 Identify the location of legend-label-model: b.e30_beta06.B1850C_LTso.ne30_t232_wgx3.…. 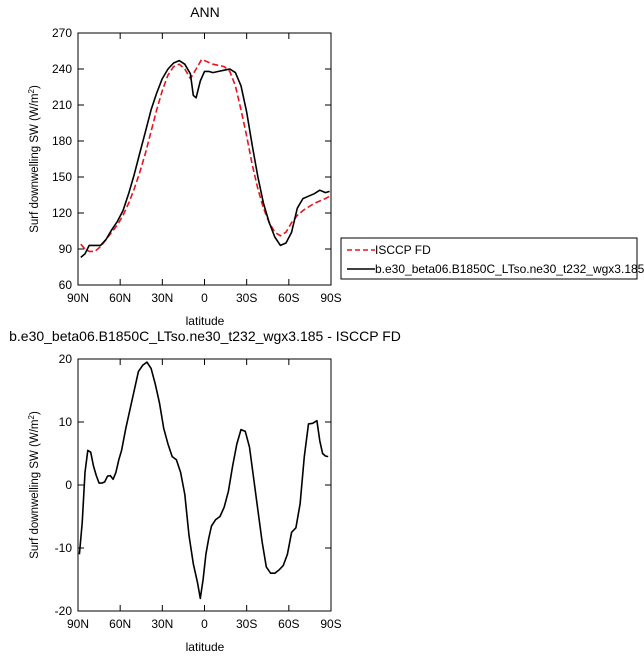
(509, 269).